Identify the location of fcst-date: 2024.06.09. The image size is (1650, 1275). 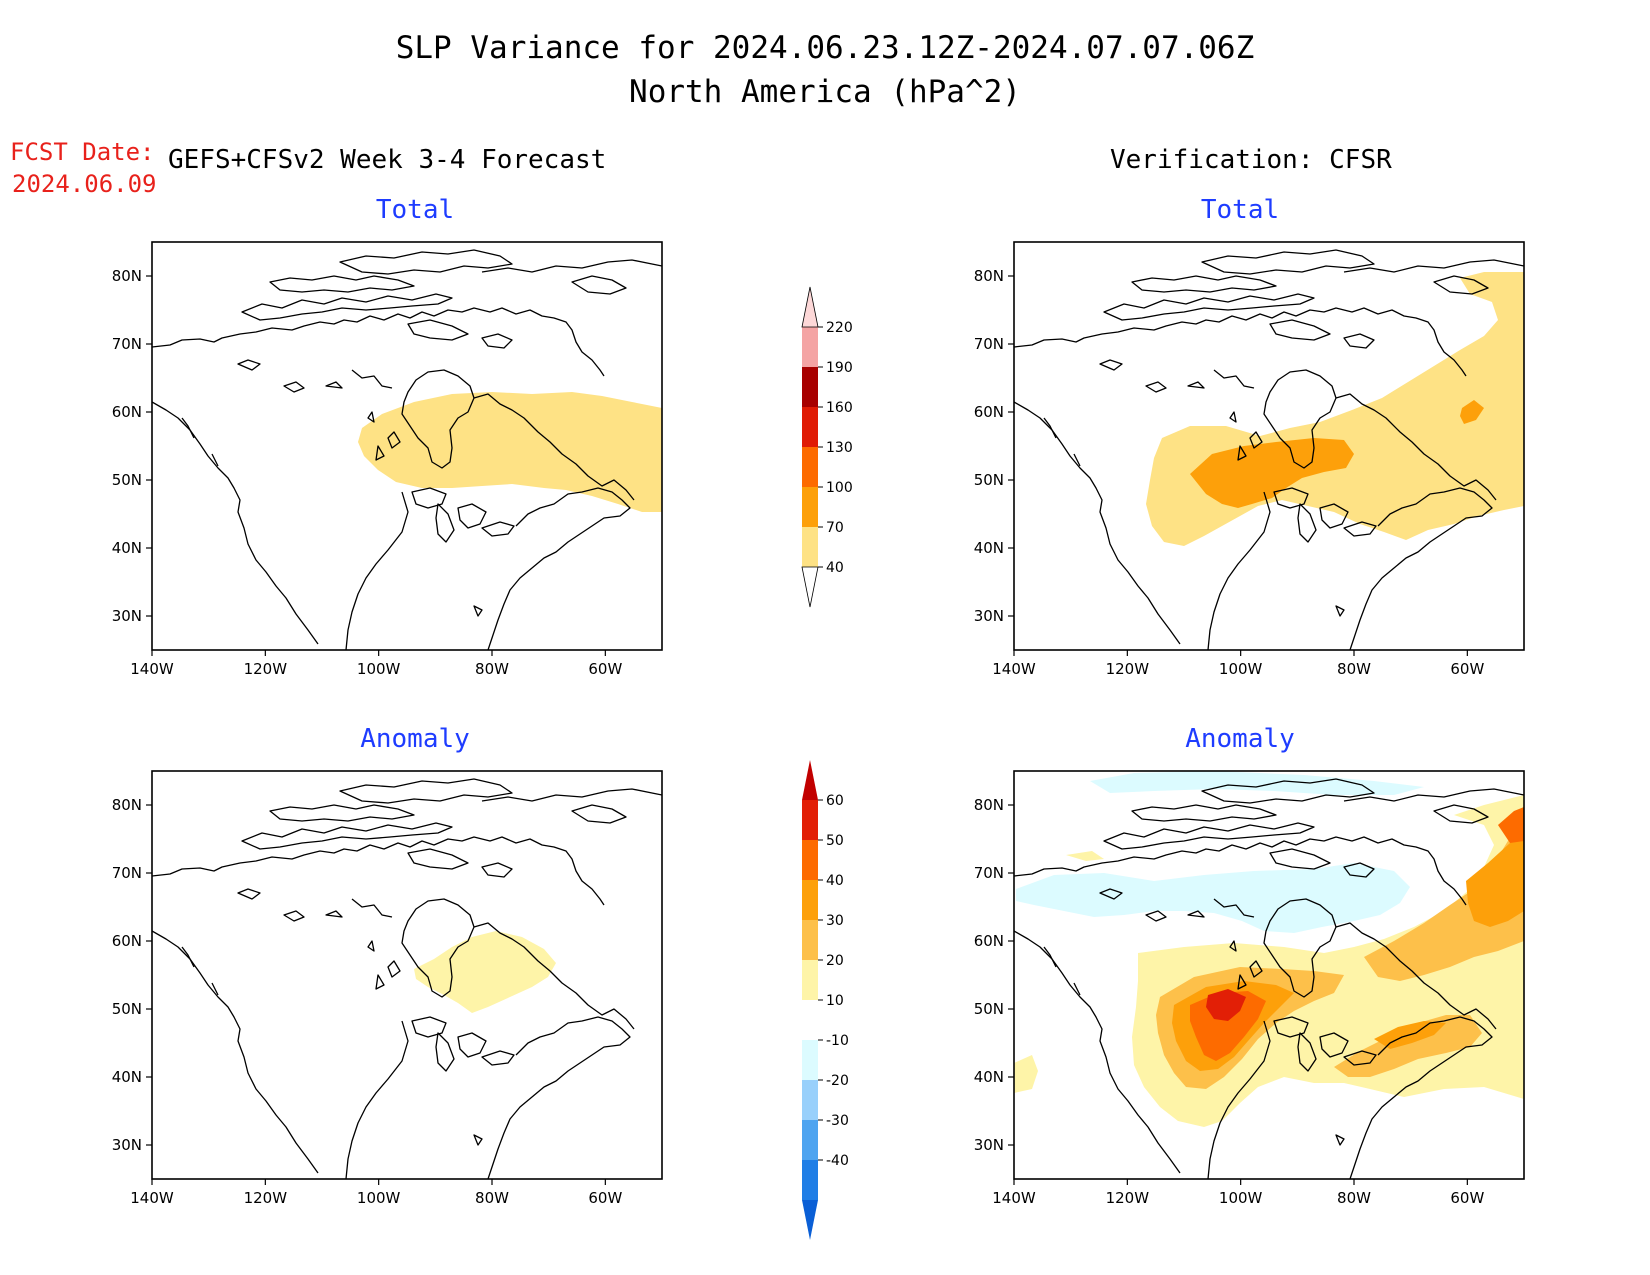
(84, 184).